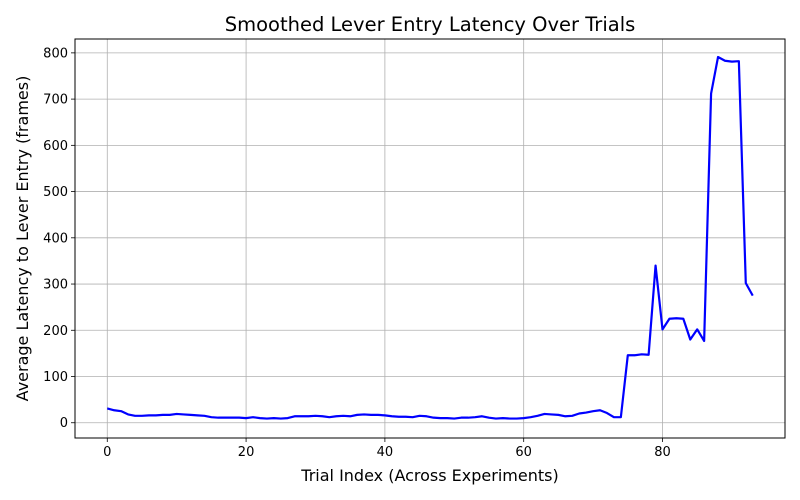 The image size is (800, 500). I want to click on y-tick-label: 100, so click(55, 377).